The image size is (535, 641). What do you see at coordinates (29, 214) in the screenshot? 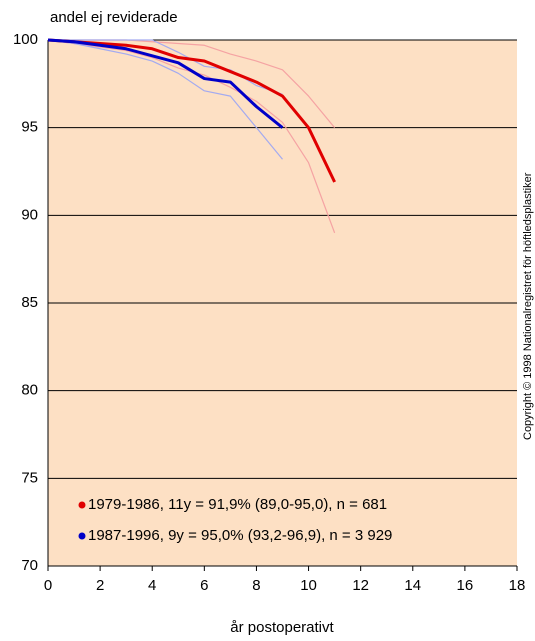
I see `y-tick-label: 90` at bounding box center [29, 214].